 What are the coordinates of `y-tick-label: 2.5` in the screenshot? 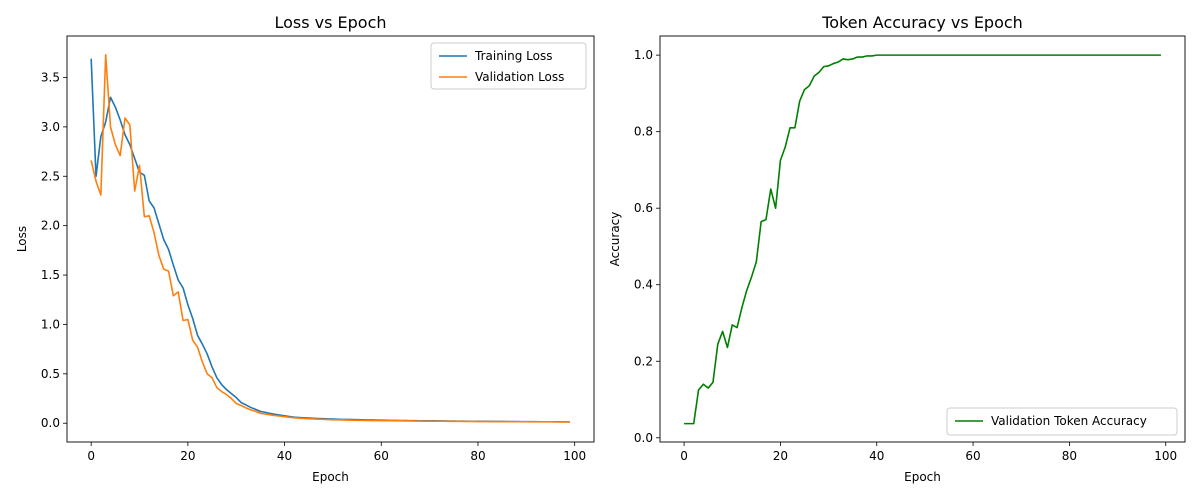 It's located at (50, 176).